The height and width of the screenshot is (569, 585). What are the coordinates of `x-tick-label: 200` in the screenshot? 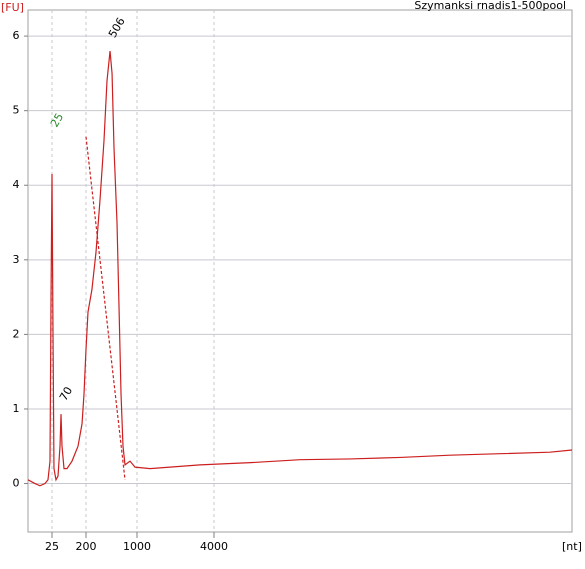 It's located at (86, 546).